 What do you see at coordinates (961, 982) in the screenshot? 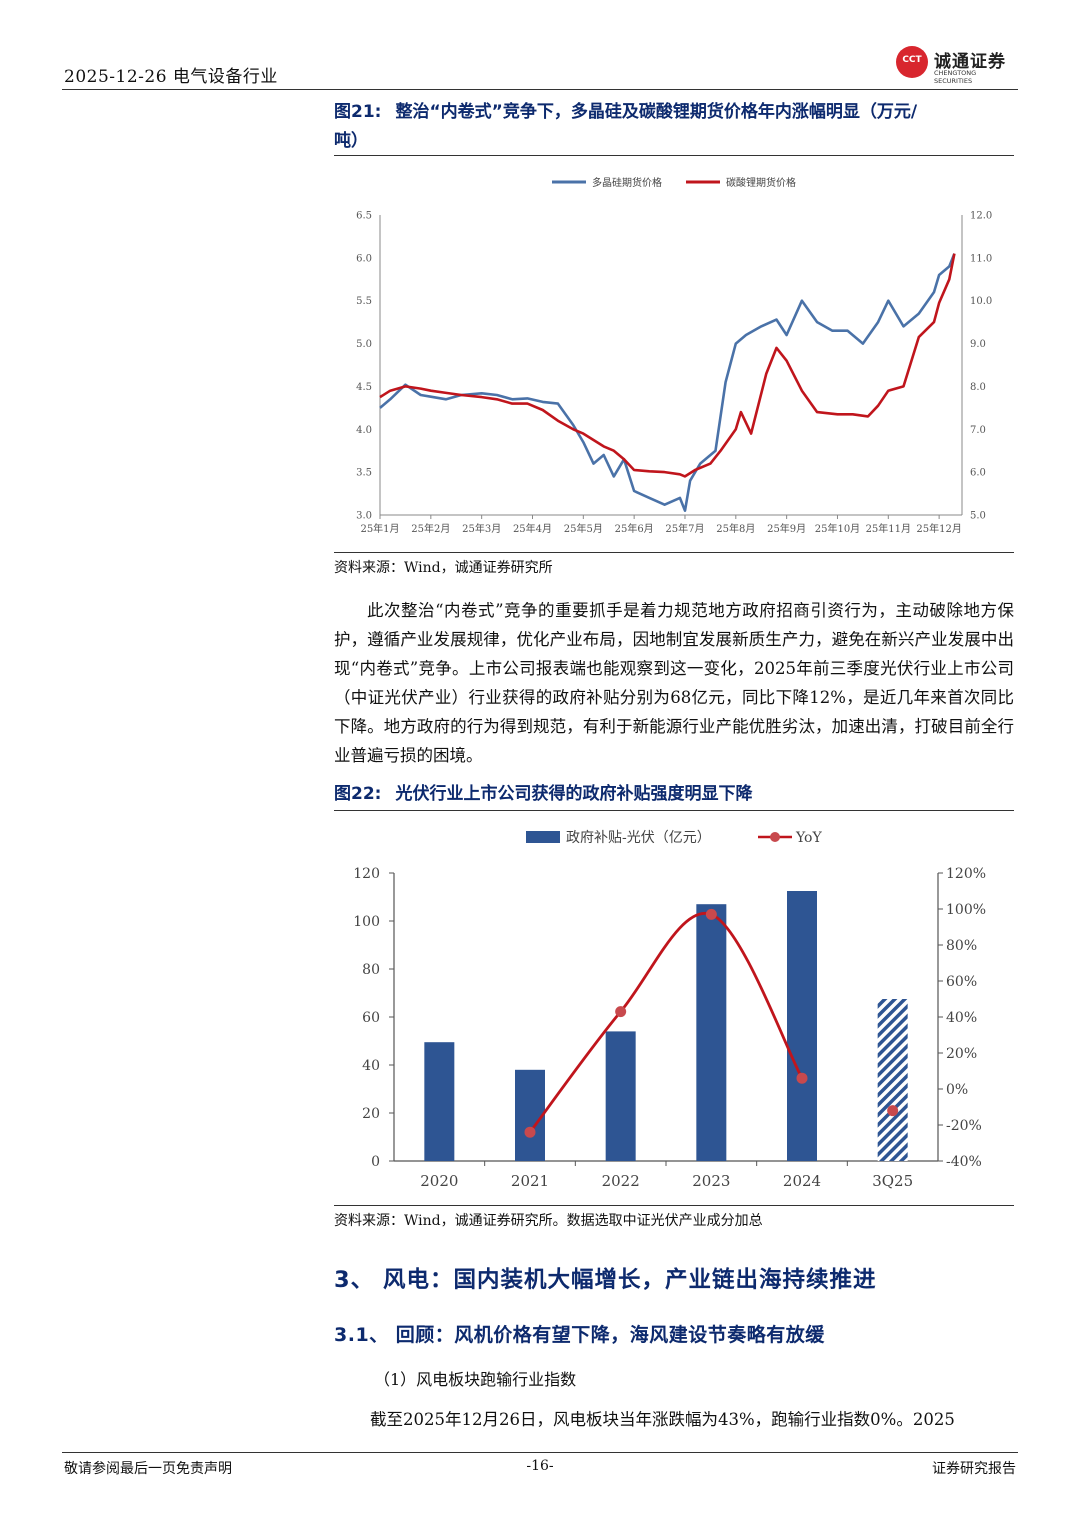
I see `right-y-tick-label: 60%` at bounding box center [961, 982].